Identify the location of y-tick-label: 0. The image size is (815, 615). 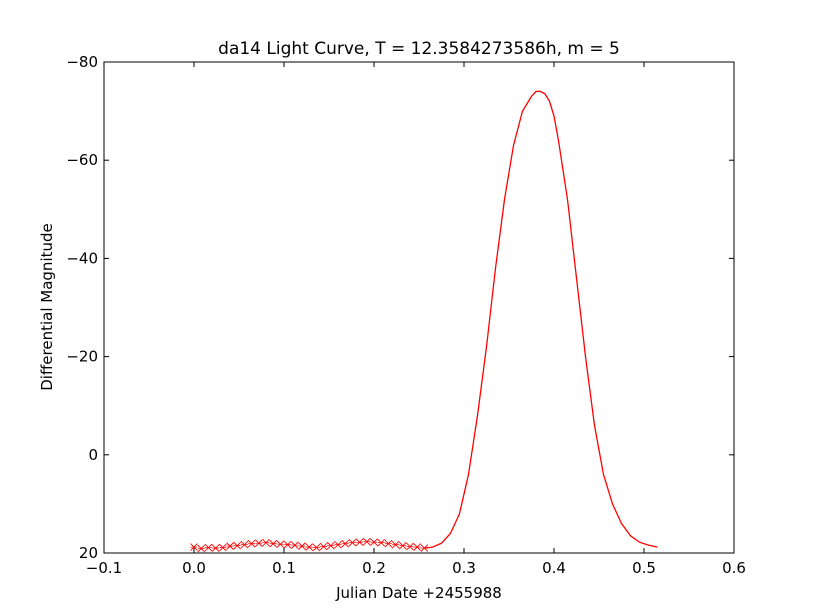
(93, 455).